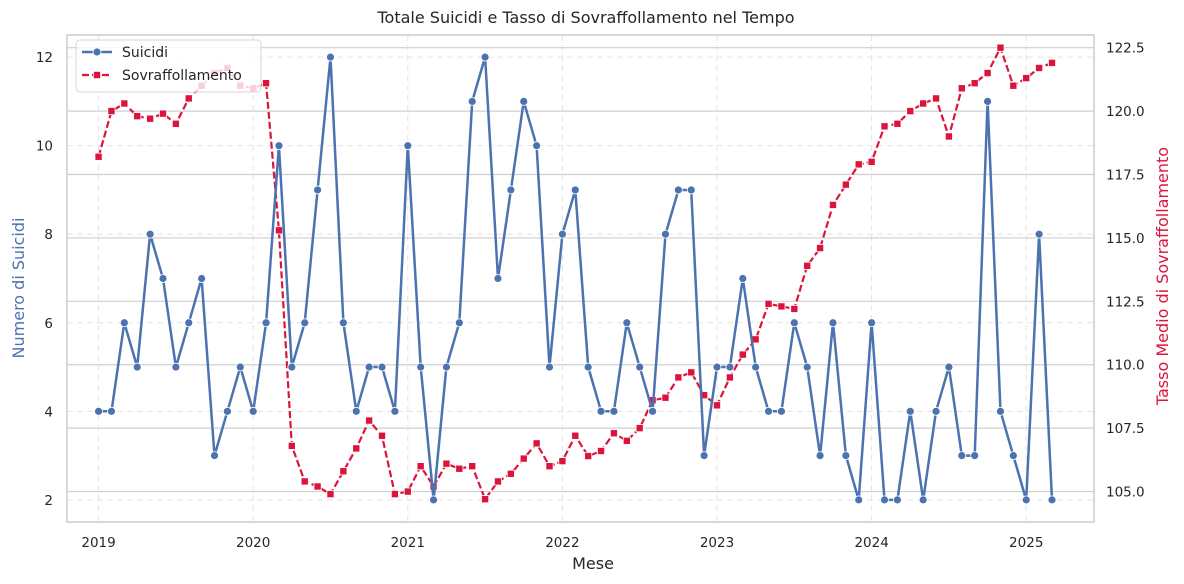 Image resolution: width=1184 pixels, height=584 pixels. What do you see at coordinates (1125, 493) in the screenshot?
I see `y-tick-label-right: 105.0` at bounding box center [1125, 493].